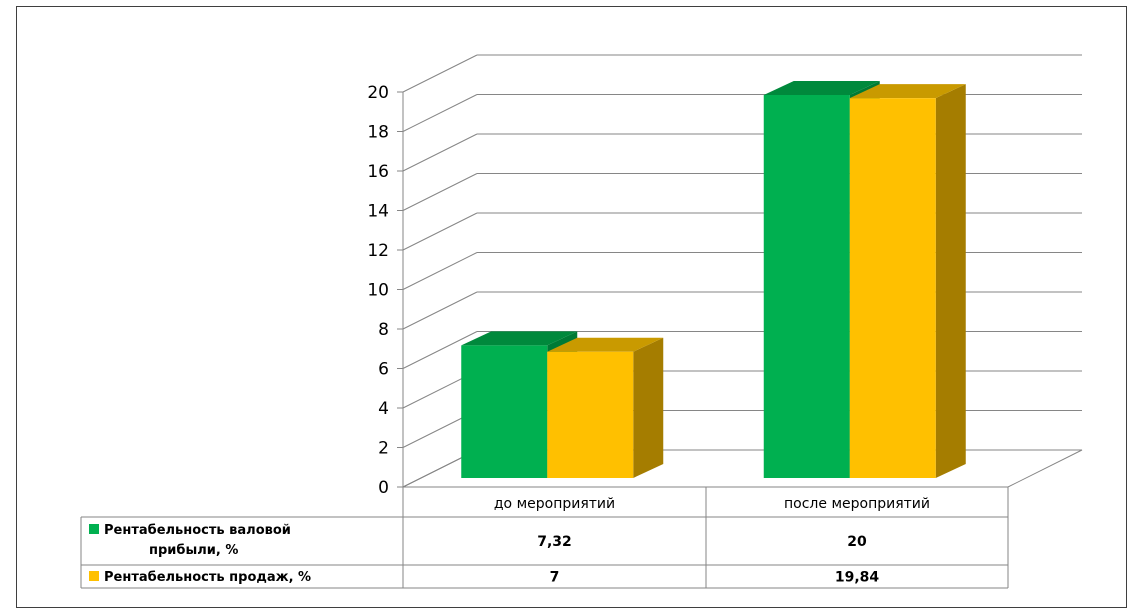 The image size is (1132, 615). Describe the element at coordinates (554, 542) in the screenshot. I see `data-label: 7,32` at that location.